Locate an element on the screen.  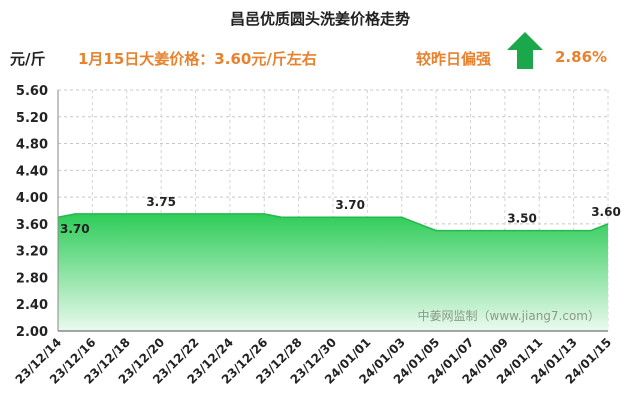
price-note: 1月15日大姜价格：3.60元/斤左右 is located at coordinates (197, 59).